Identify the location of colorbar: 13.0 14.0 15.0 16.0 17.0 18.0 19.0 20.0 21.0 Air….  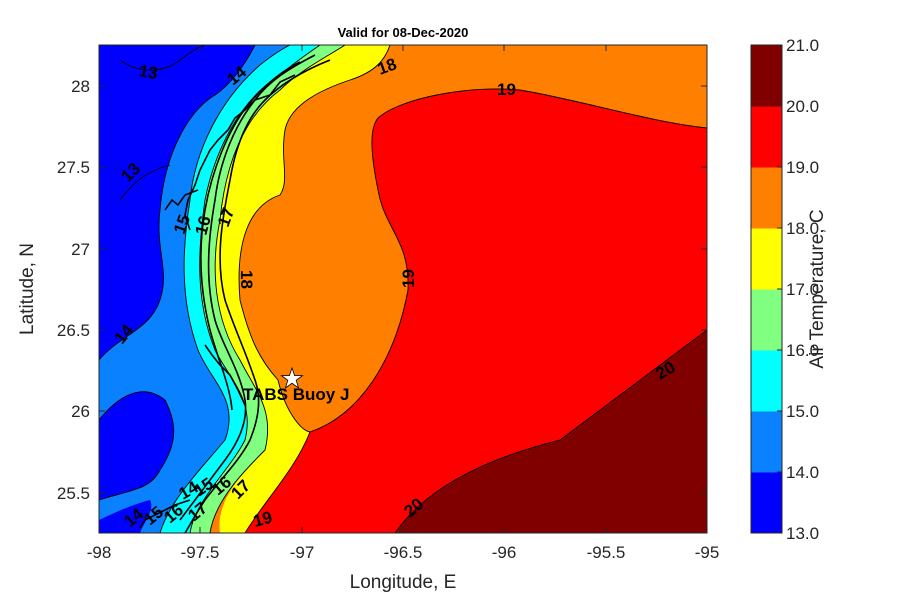
(789, 289).